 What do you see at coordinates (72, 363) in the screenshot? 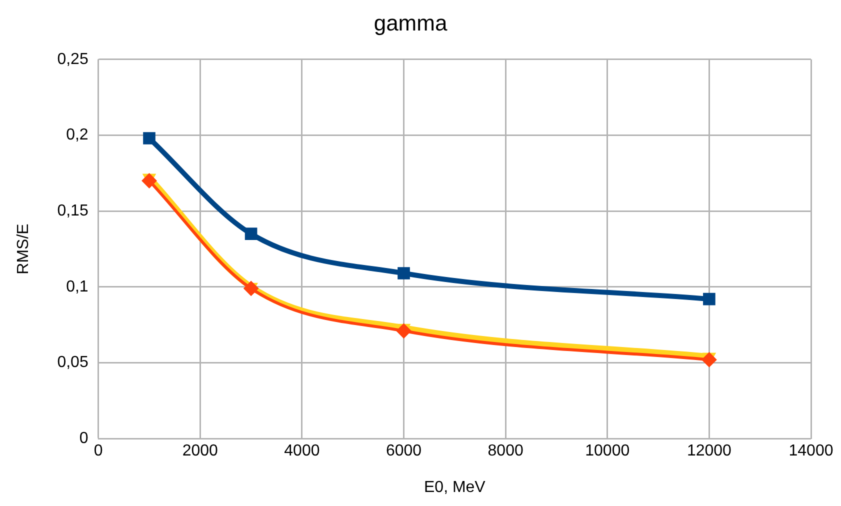
I see `y-tick-label: 0,05` at bounding box center [72, 363].